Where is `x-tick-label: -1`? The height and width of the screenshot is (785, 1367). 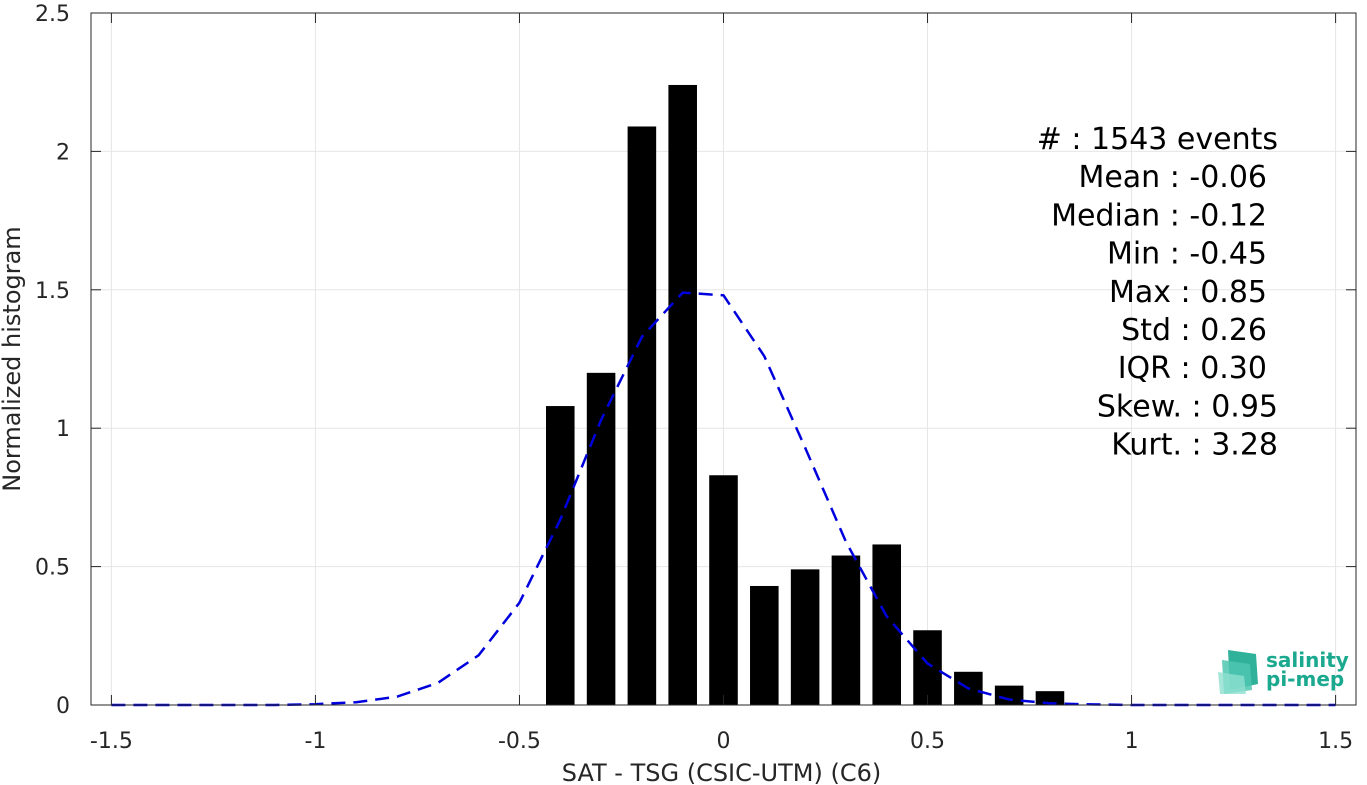 x-tick-label: -1 is located at coordinates (315, 741).